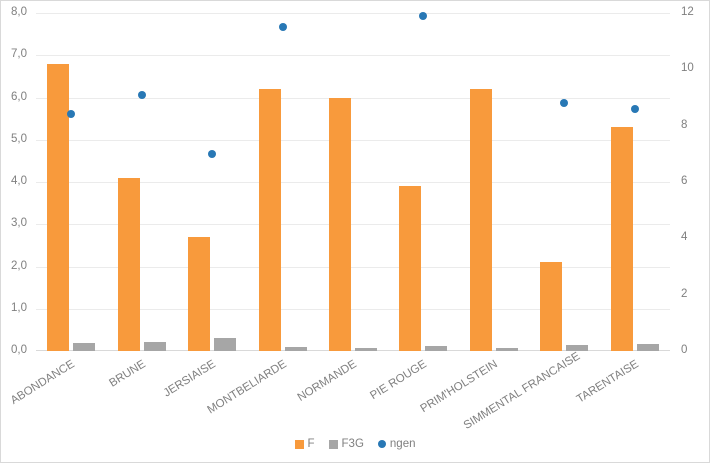 The width and height of the screenshot is (710, 463). Describe the element at coordinates (684, 350) in the screenshot. I see `right-axis-tick: 0` at that location.